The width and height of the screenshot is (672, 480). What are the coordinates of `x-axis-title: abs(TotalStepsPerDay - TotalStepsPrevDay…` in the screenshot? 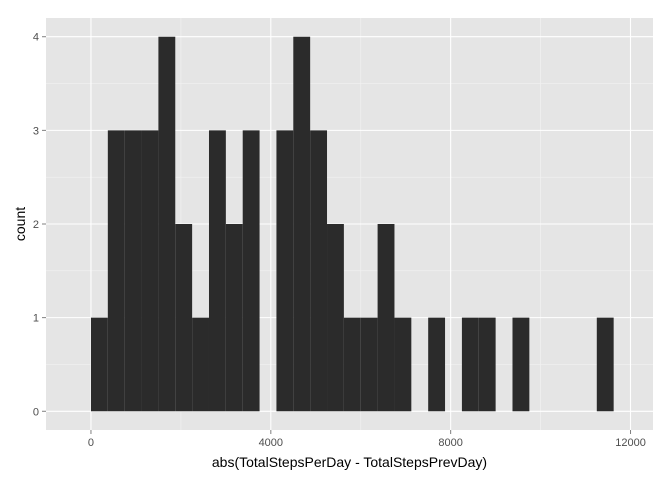 It's located at (349, 462).